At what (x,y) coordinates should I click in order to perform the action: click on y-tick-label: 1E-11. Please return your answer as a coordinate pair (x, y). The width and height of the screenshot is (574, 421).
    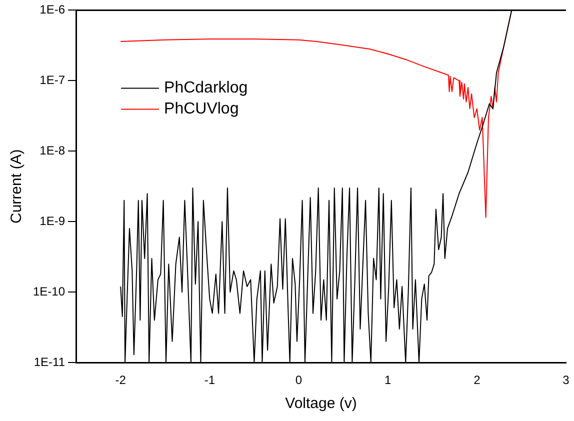
    Looking at the image, I should click on (50, 361).